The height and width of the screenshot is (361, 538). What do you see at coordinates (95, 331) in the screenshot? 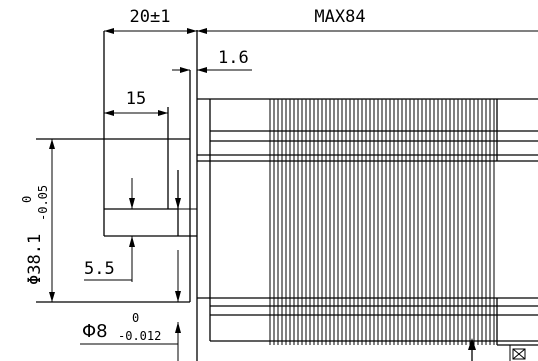
I see `dim-shaft-diameter-label: Φ8` at bounding box center [95, 331].